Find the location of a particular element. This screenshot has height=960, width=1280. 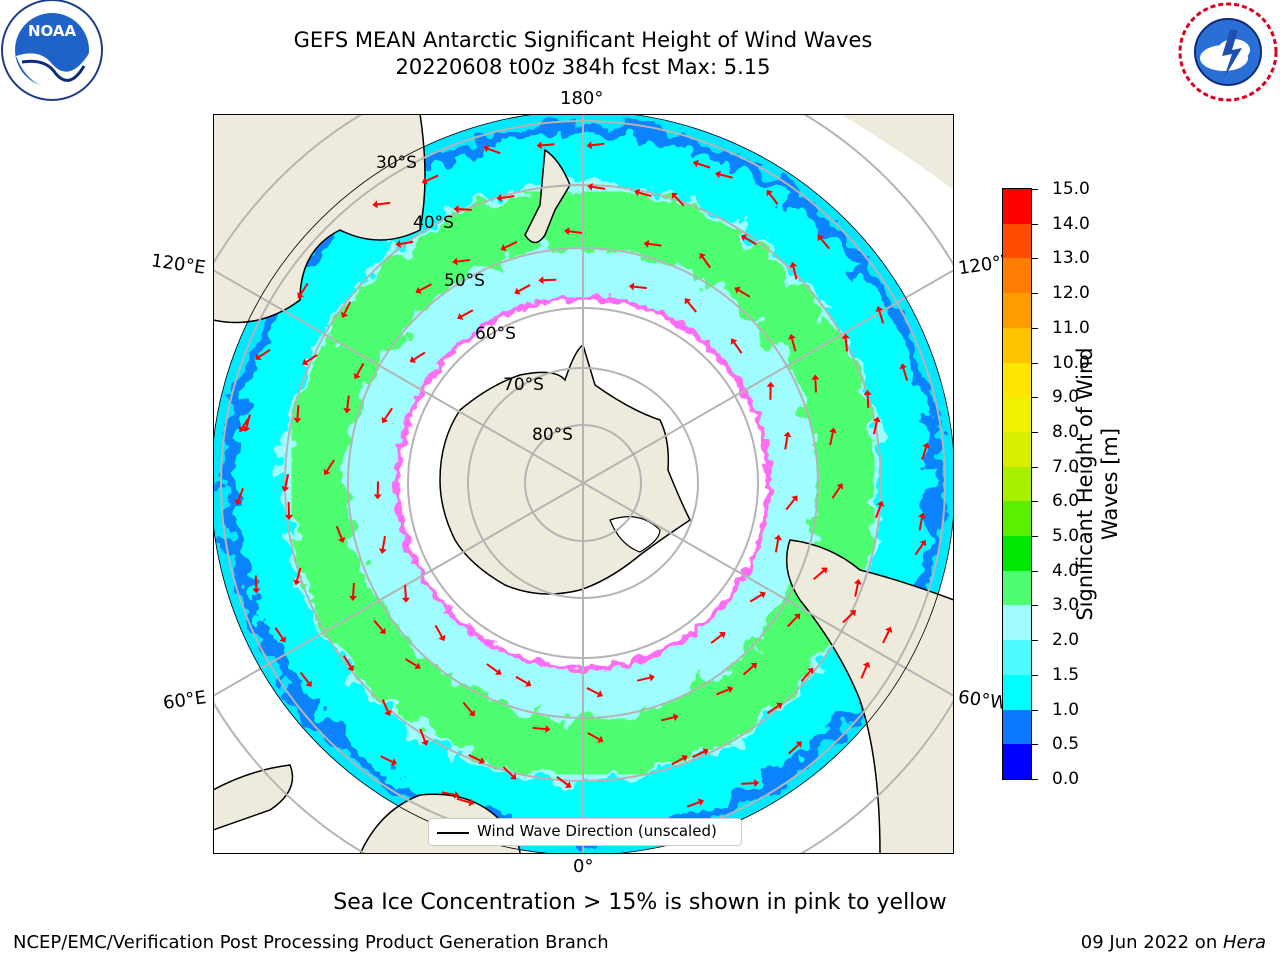

pacific-corner-land is located at coordinates (897, 152).